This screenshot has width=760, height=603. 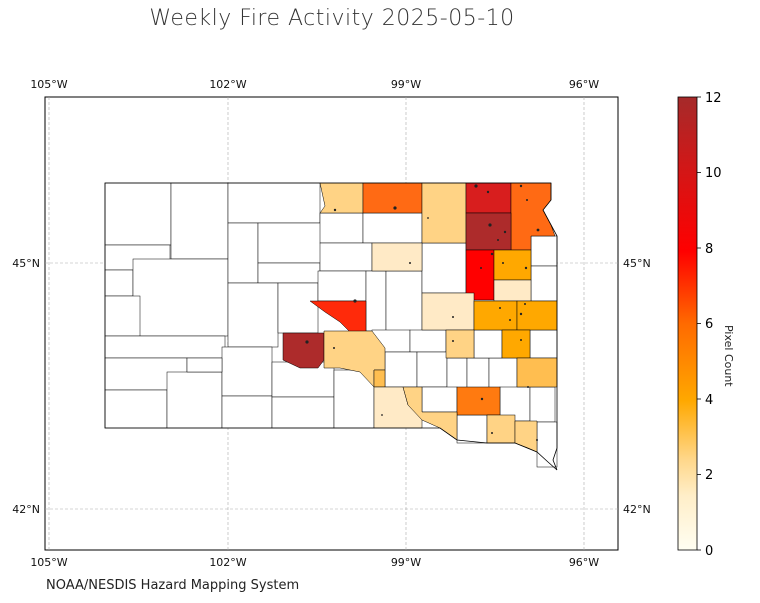 What do you see at coordinates (709, 249) in the screenshot?
I see `colorbar-tick: 8` at bounding box center [709, 249].